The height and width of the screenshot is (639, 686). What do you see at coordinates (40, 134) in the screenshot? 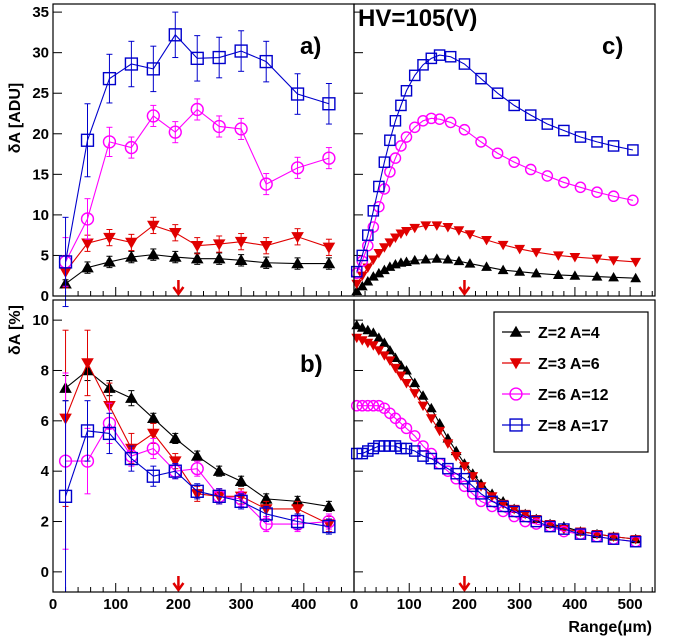
I see `y-tick-label: 20` at bounding box center [40, 134].